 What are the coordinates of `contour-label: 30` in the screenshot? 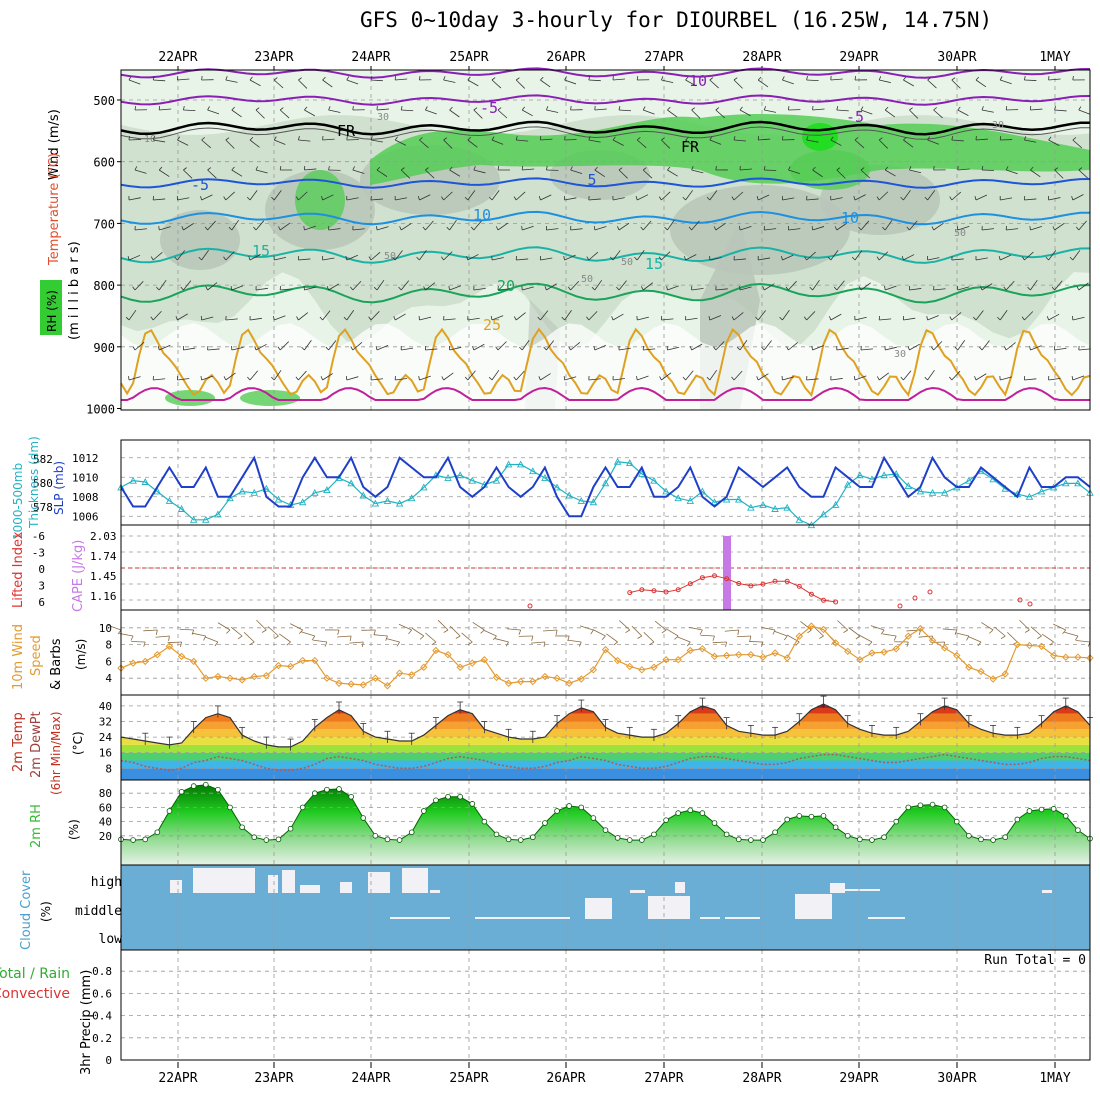 It's located at (998, 125).